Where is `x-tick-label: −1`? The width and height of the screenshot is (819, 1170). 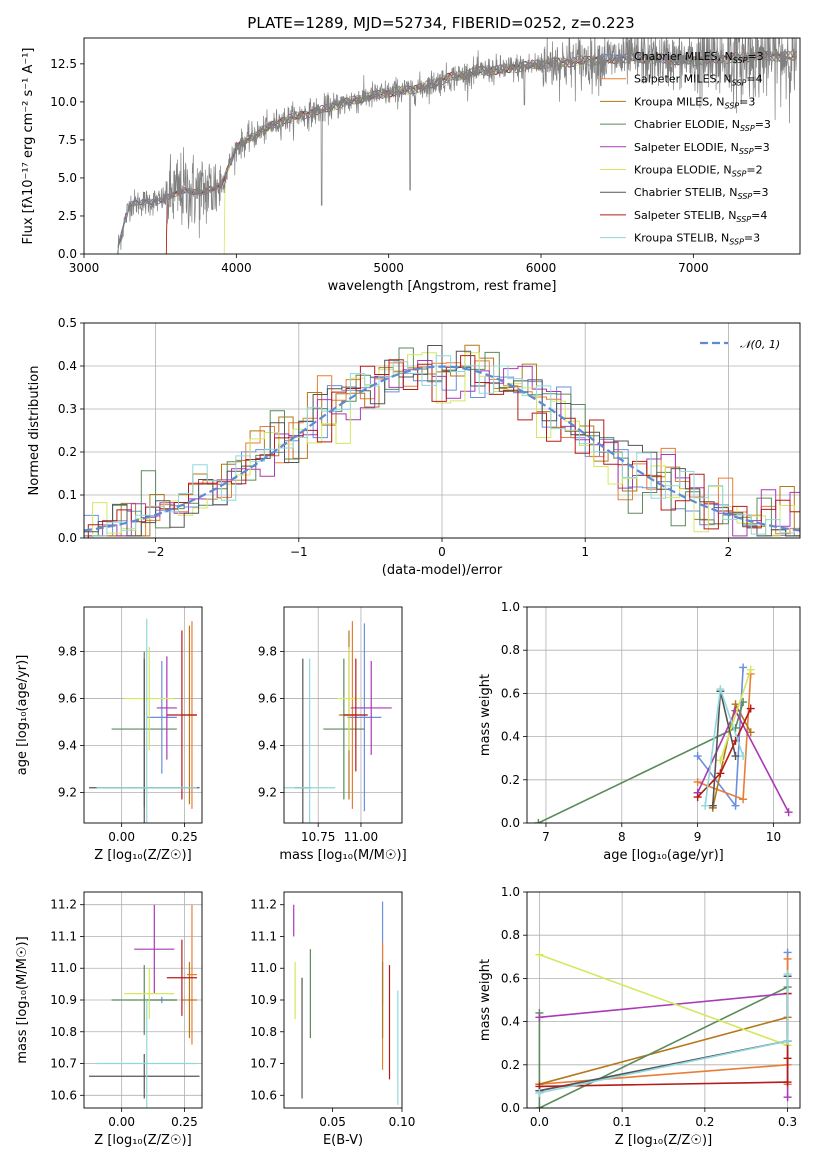
x-tick-label: −1 is located at coordinates (299, 552).